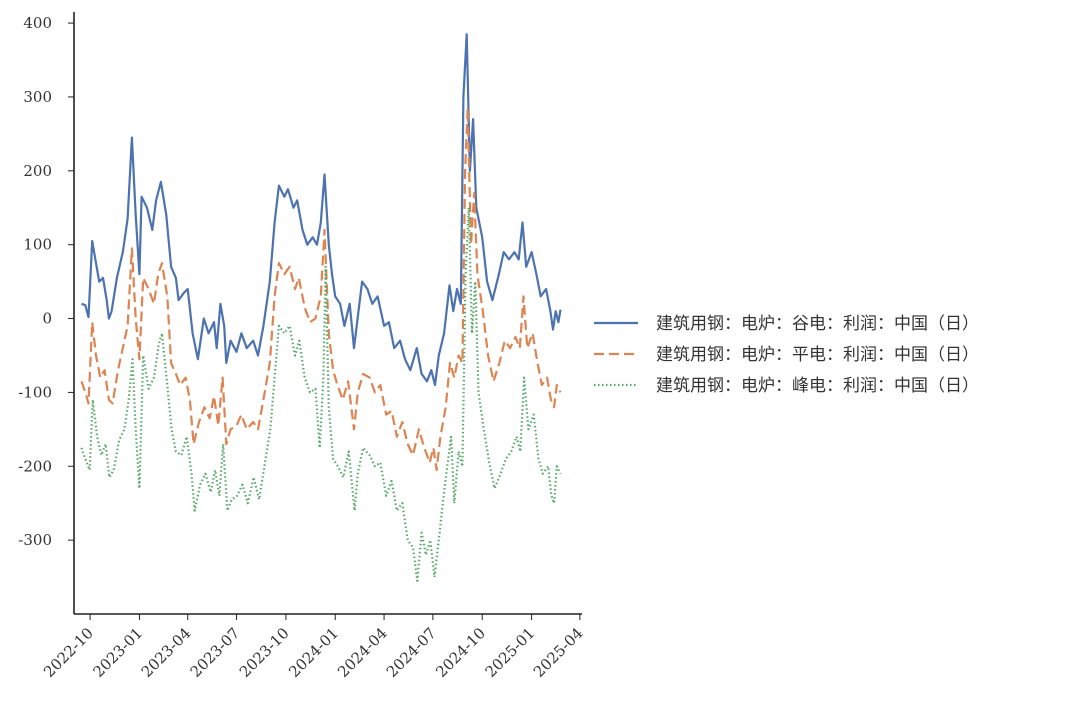  What do you see at coordinates (47, 319) in the screenshot?
I see `y-tick-label: 0` at bounding box center [47, 319].